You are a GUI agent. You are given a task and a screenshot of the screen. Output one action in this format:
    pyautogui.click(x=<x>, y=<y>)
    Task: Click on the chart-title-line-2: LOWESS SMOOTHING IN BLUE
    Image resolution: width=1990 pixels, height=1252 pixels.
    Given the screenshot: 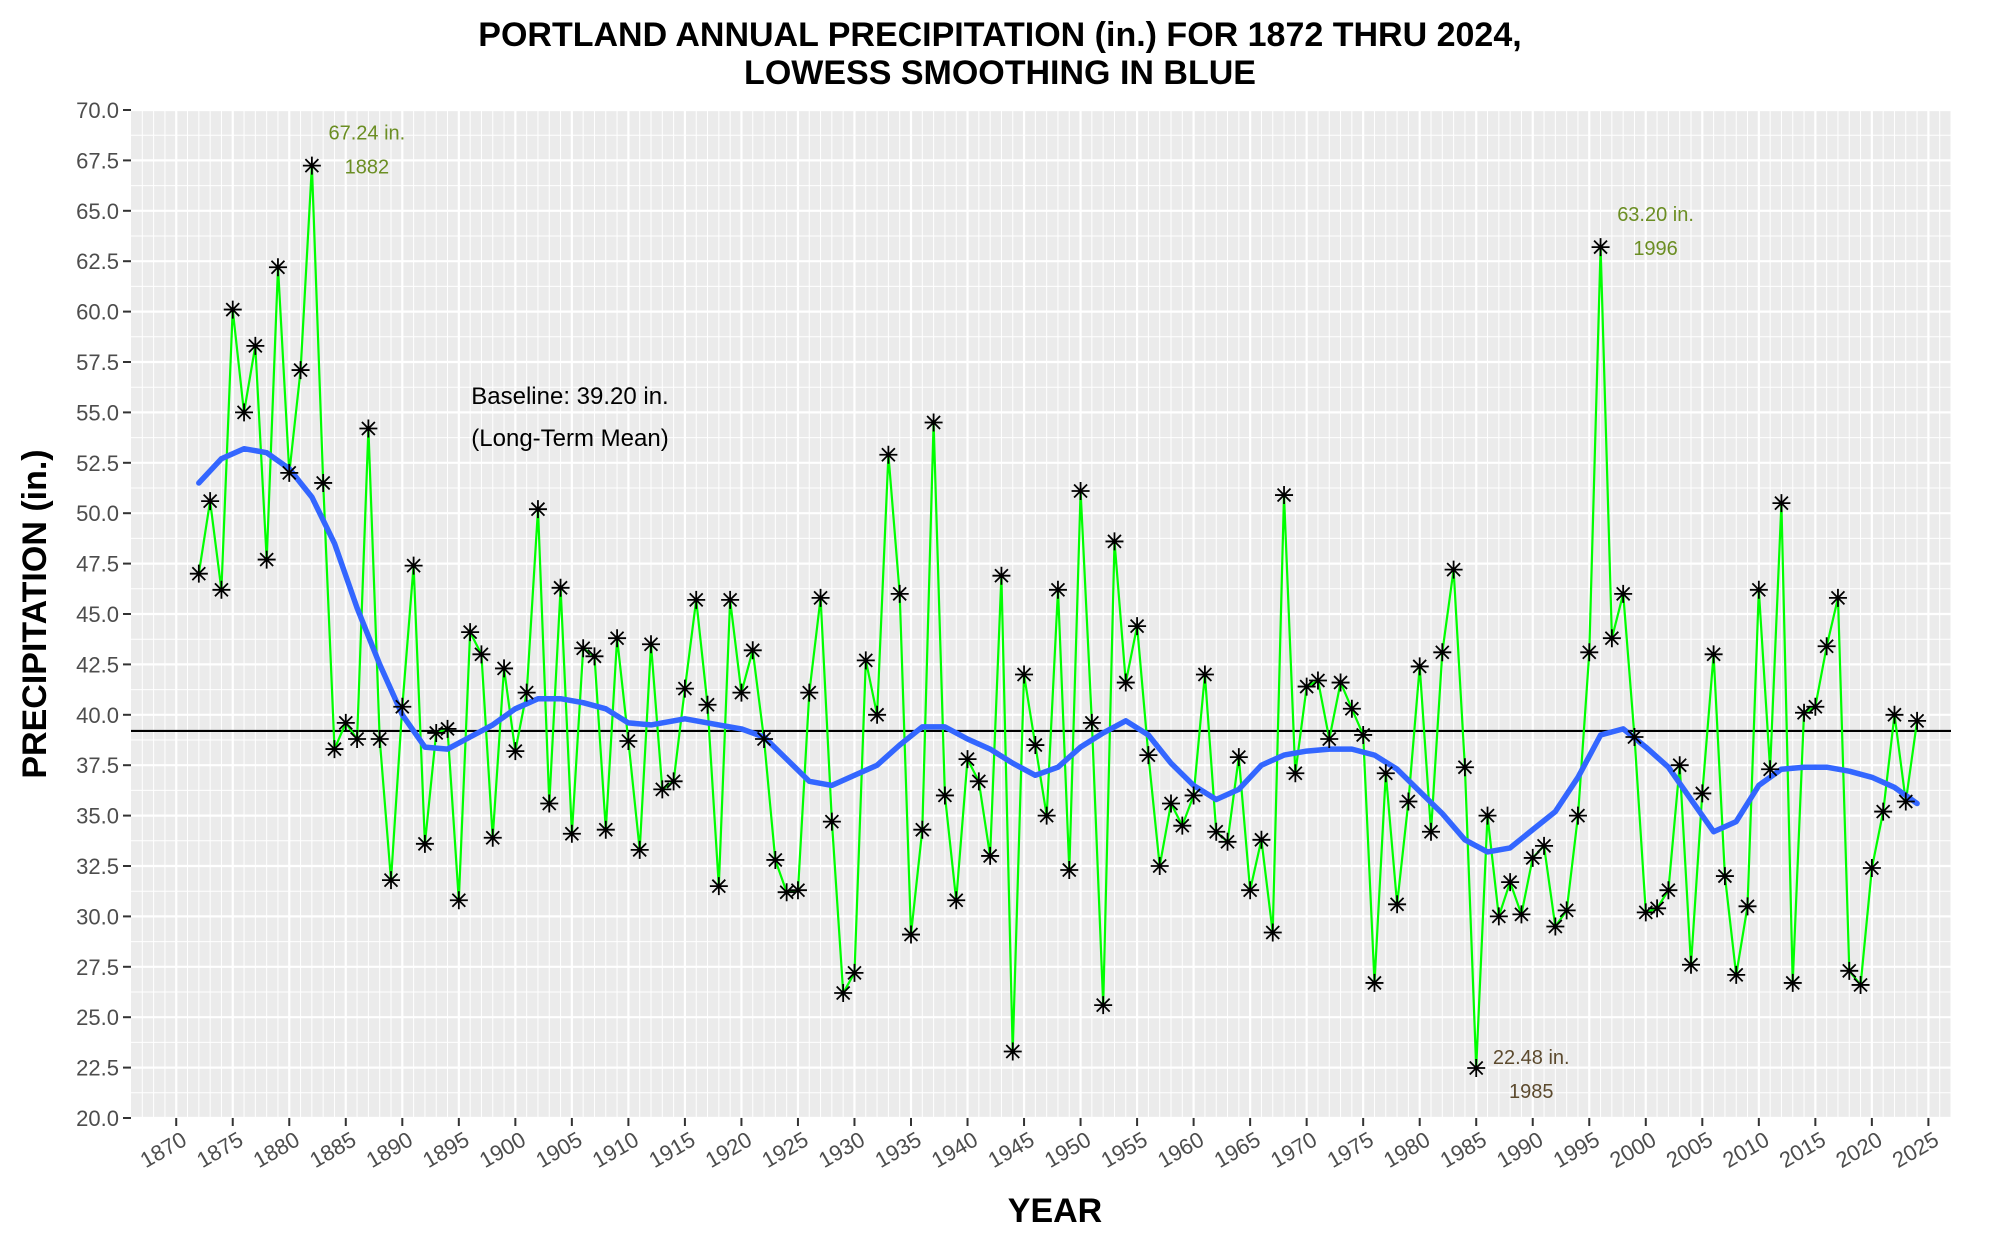 What is the action you would take?
    pyautogui.click(x=1000, y=73)
    